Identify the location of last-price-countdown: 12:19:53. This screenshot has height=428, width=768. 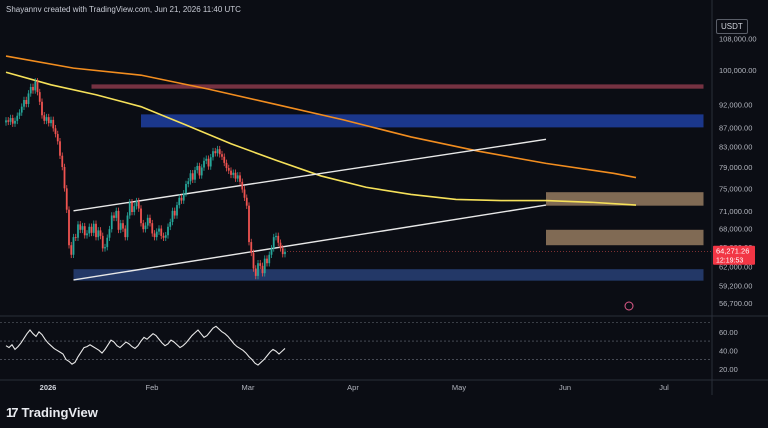
(729, 261).